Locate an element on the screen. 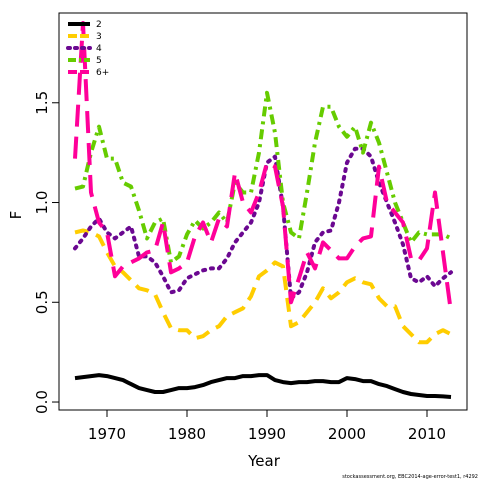 The image size is (480, 480). y-tick-label: 0.0 is located at coordinates (42, 402).